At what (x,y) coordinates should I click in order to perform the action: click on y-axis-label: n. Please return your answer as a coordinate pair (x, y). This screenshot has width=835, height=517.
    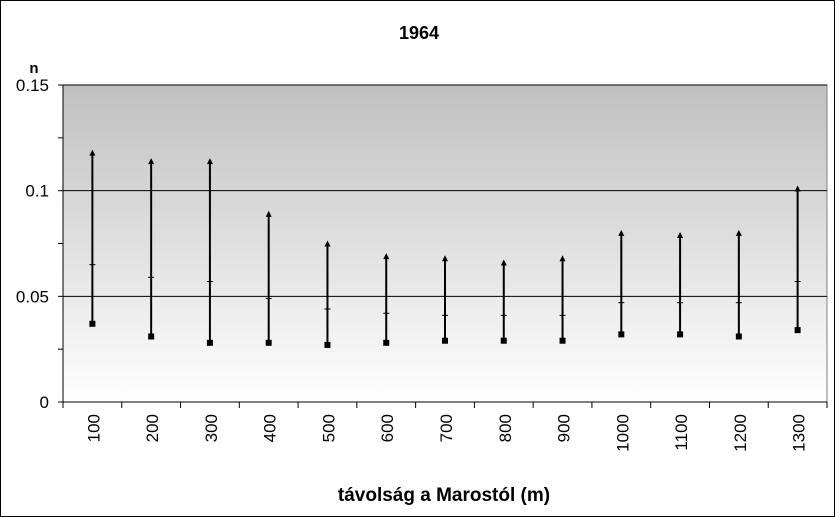
    Looking at the image, I should click on (33, 68).